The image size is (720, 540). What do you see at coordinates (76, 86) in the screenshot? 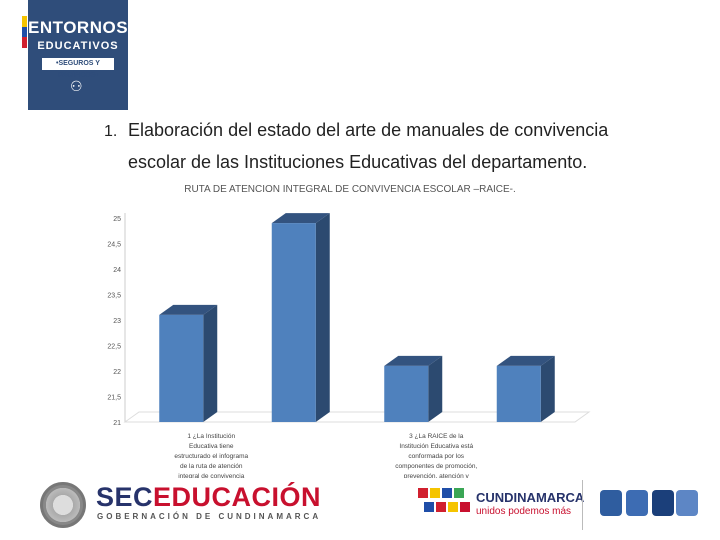
I see `people-icon: ⚇` at bounding box center [76, 86].